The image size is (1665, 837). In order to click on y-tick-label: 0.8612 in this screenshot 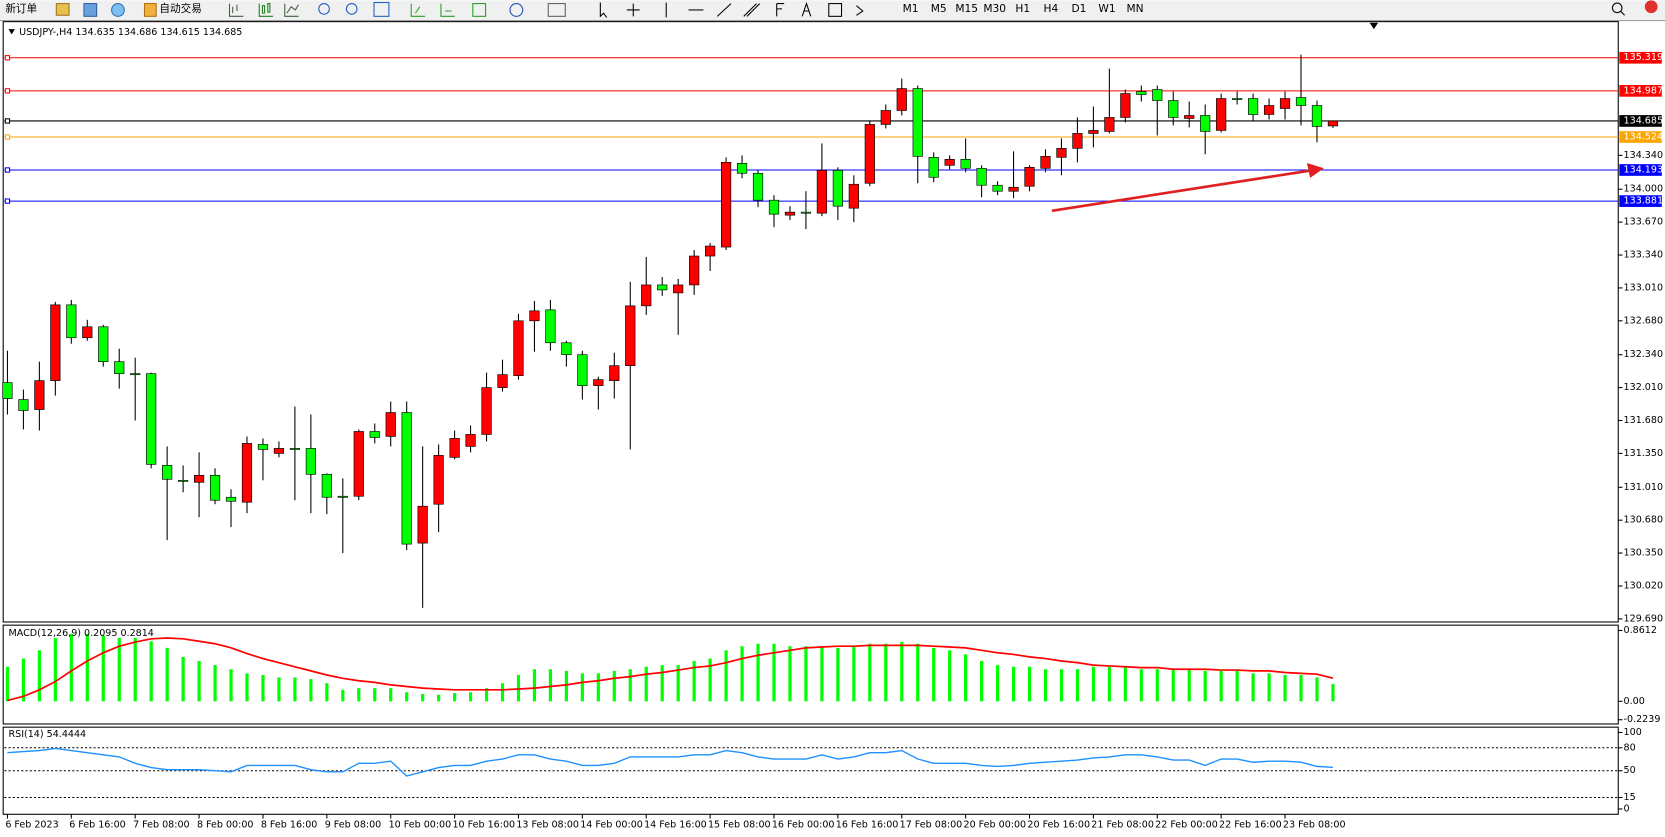, I will do `click(1640, 630)`.